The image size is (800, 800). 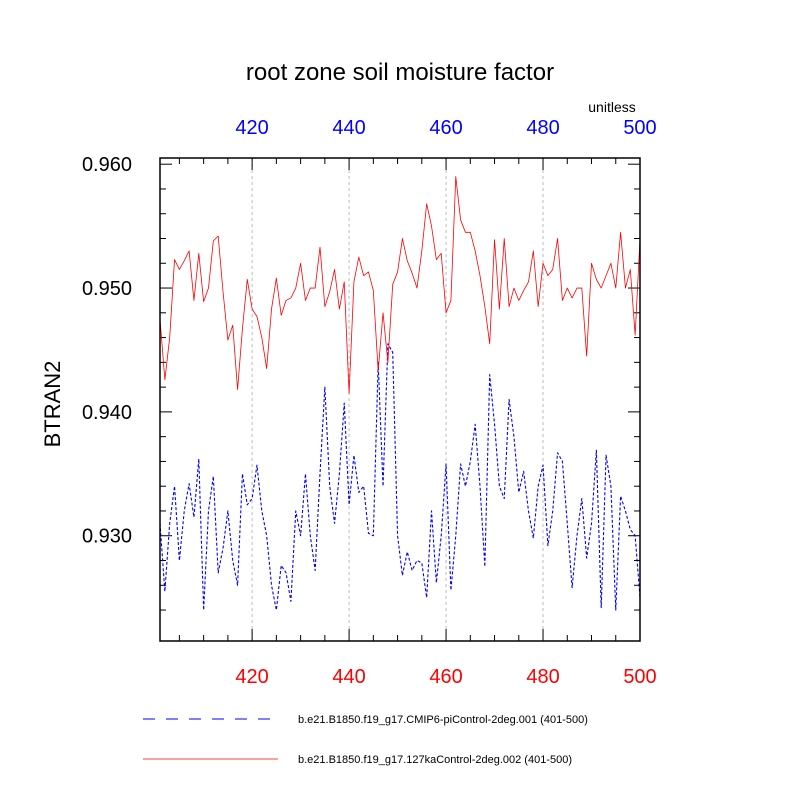 I want to click on x-tick-label-bottom: 480, so click(x=542, y=677).